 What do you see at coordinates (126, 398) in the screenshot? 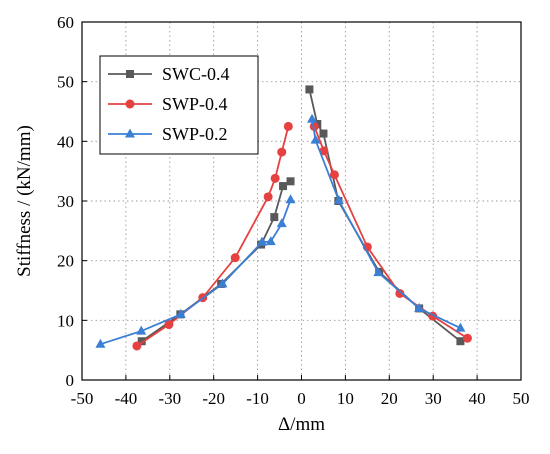
I see `x-tick-label: -40` at bounding box center [126, 398].